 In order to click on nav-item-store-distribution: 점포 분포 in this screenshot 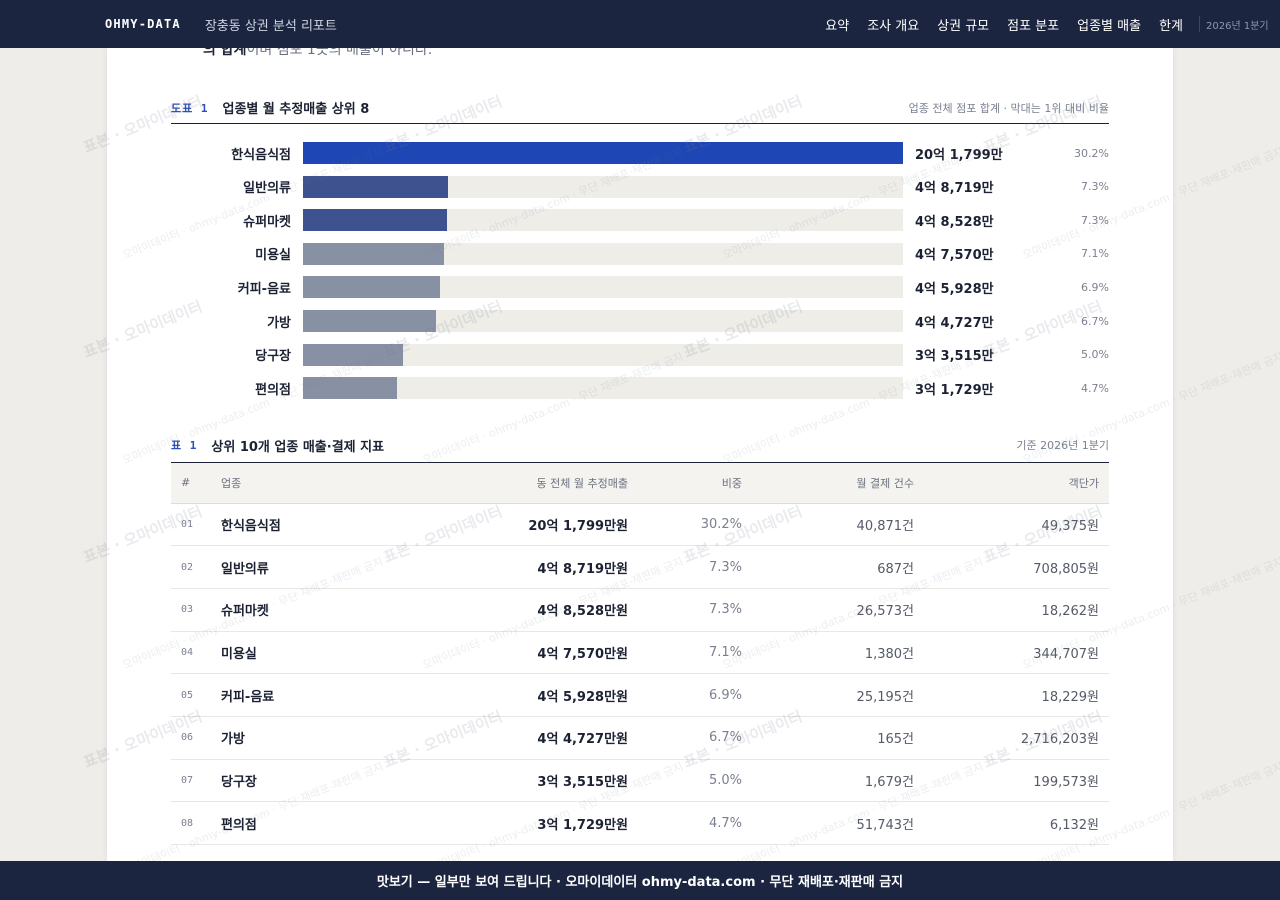, I will do `click(1033, 24)`.